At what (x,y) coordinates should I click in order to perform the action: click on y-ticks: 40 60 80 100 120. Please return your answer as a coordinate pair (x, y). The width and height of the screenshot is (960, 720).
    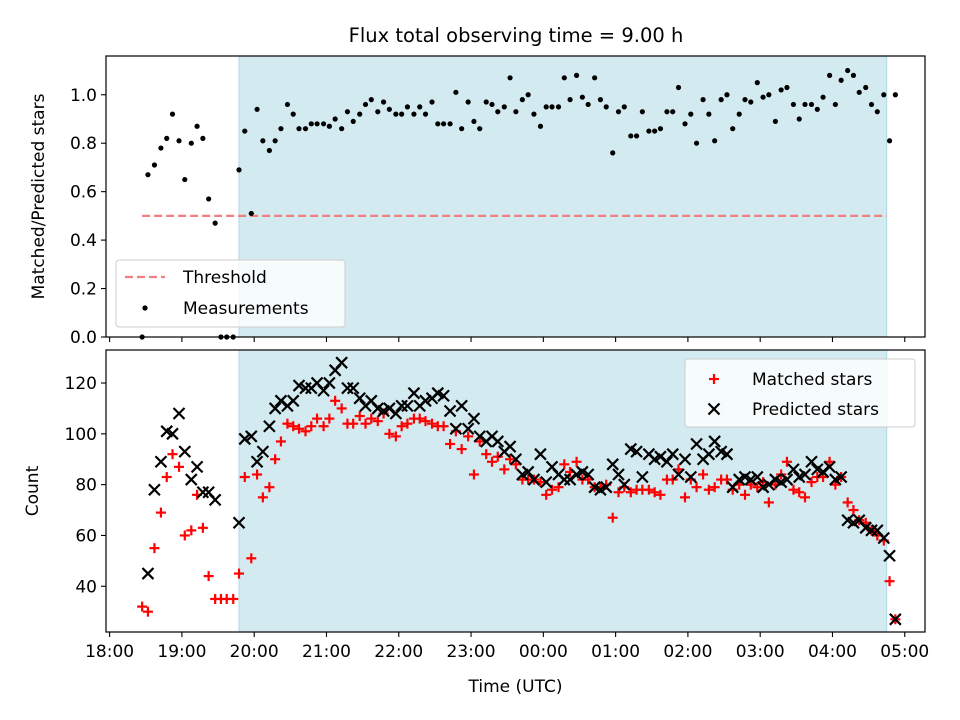
    Looking at the image, I should click on (85, 485).